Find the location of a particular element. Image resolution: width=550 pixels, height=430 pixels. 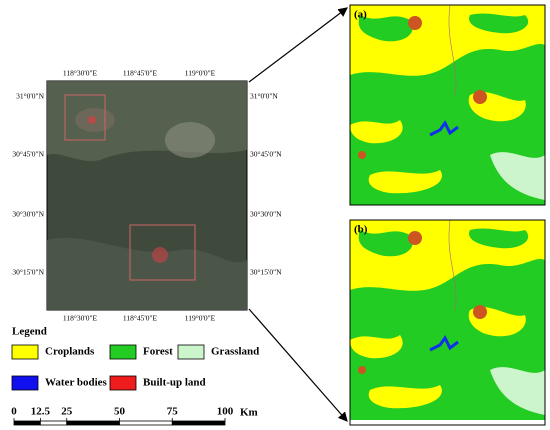

legend-label: Forest is located at coordinates (158, 352).